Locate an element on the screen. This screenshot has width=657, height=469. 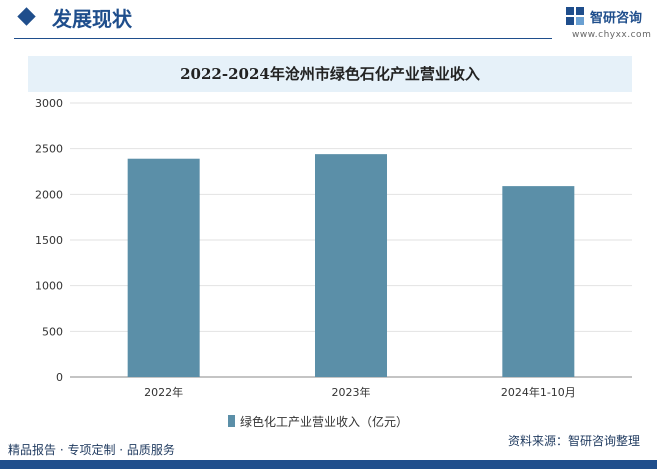
y-tick-label: 1500 is located at coordinates (49, 240).